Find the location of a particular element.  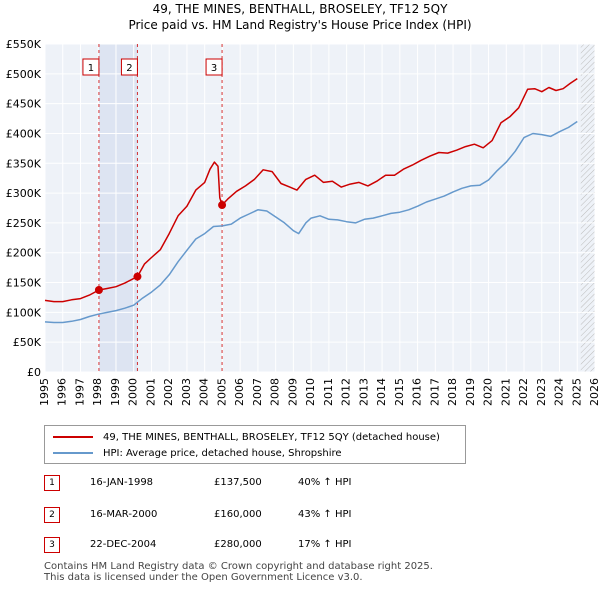

transaction-row: 2 16-MAR-2000 £160,000 43% ↑ HPI is located at coordinates (244, 516).